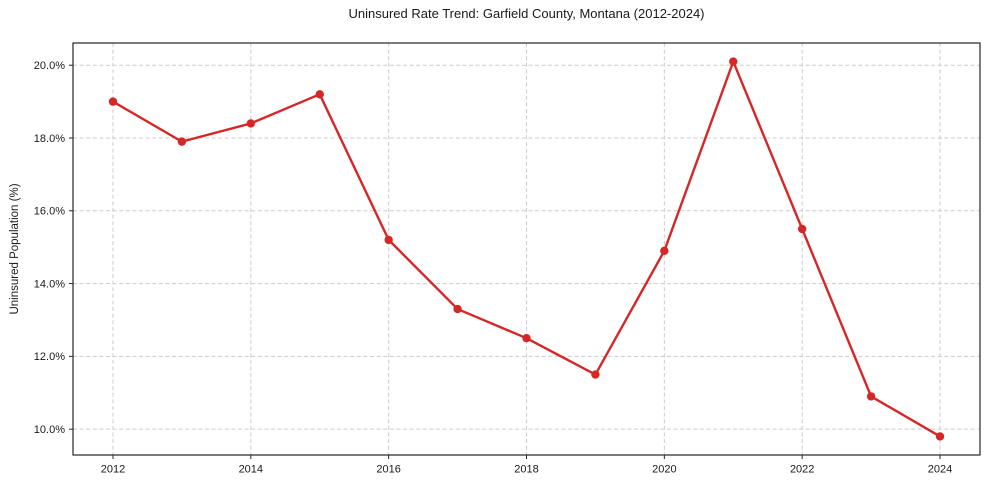  Describe the element at coordinates (388, 470) in the screenshot. I see `x-tick-label: 2016` at that location.